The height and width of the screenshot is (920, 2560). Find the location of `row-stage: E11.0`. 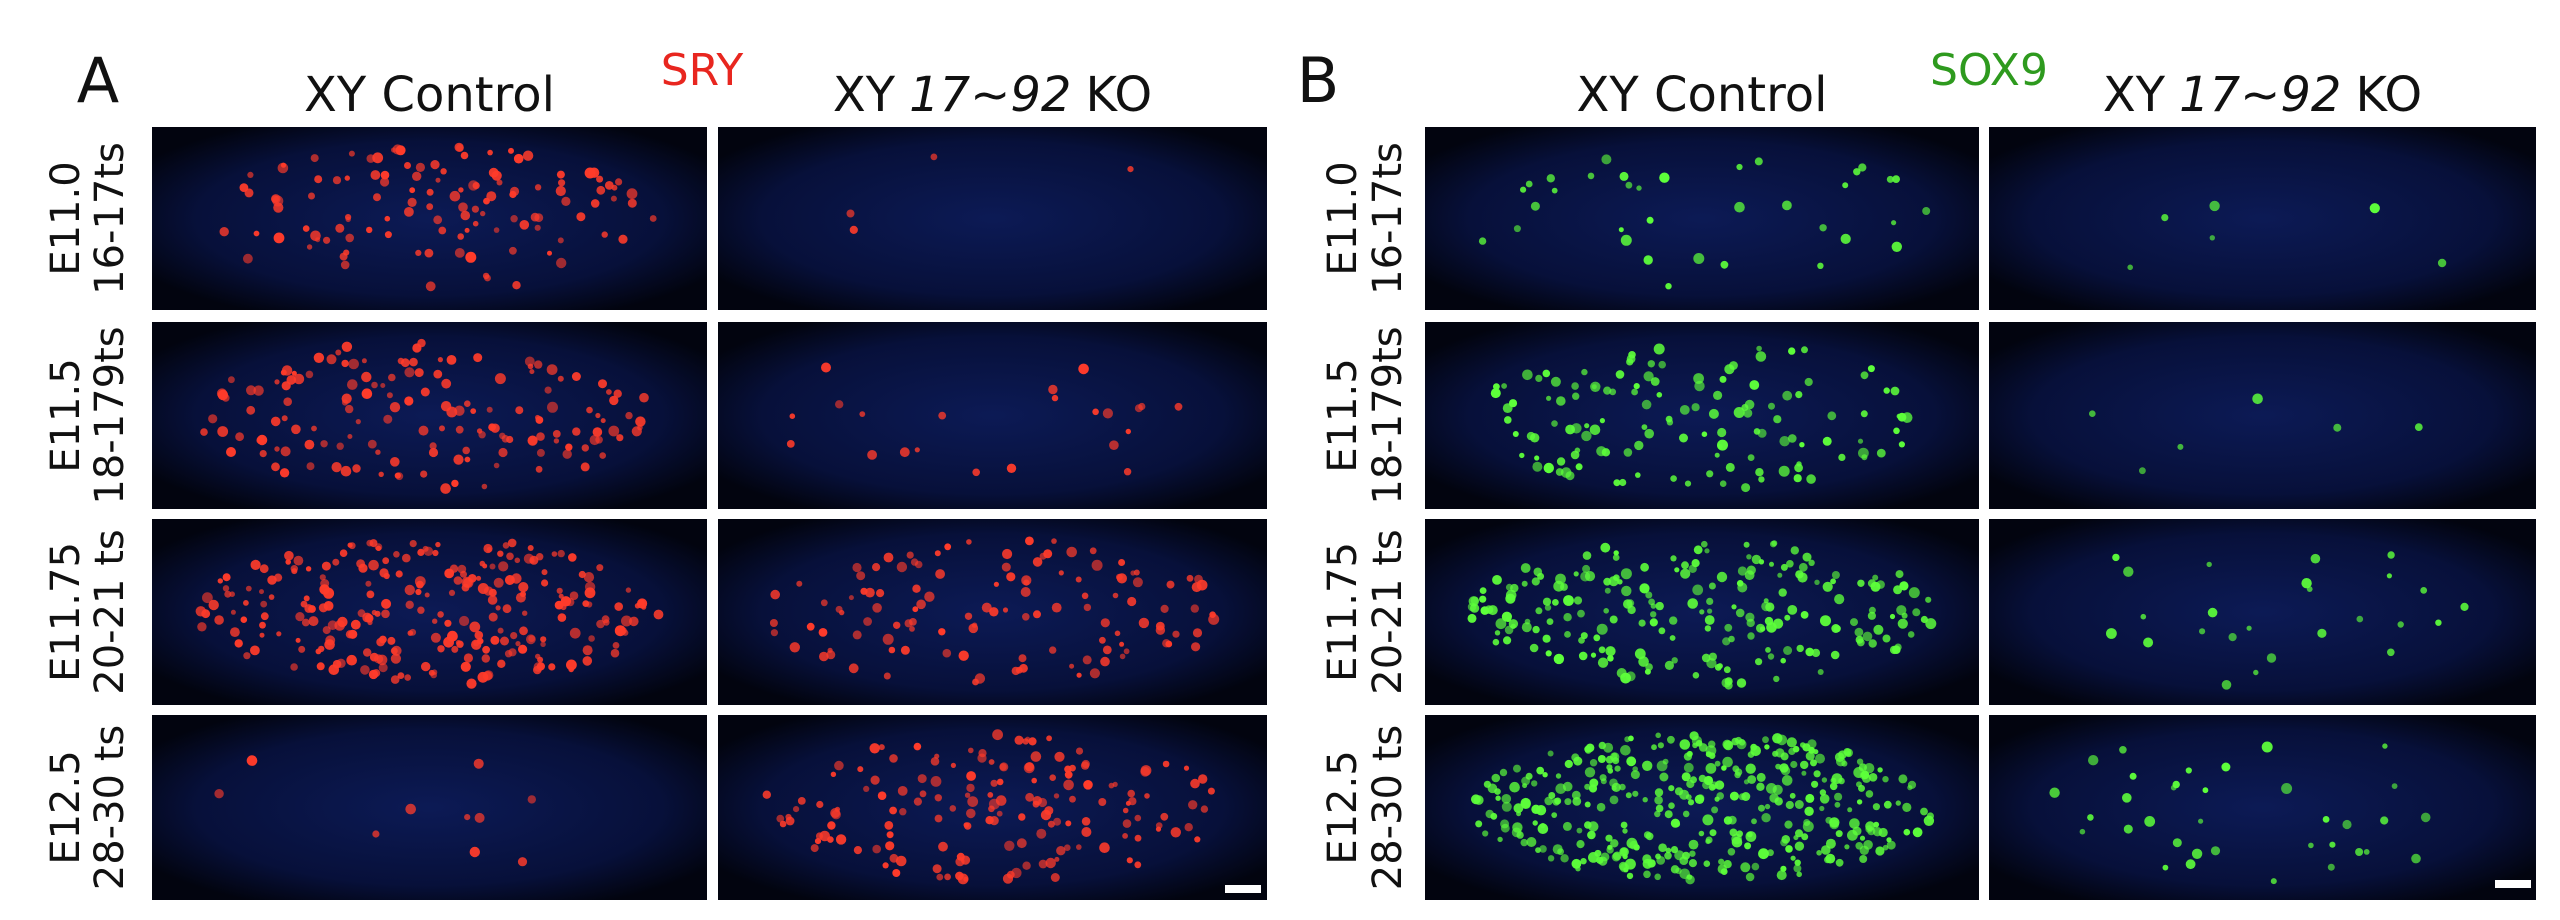

row-stage: E11.0 is located at coordinates (66, 218).